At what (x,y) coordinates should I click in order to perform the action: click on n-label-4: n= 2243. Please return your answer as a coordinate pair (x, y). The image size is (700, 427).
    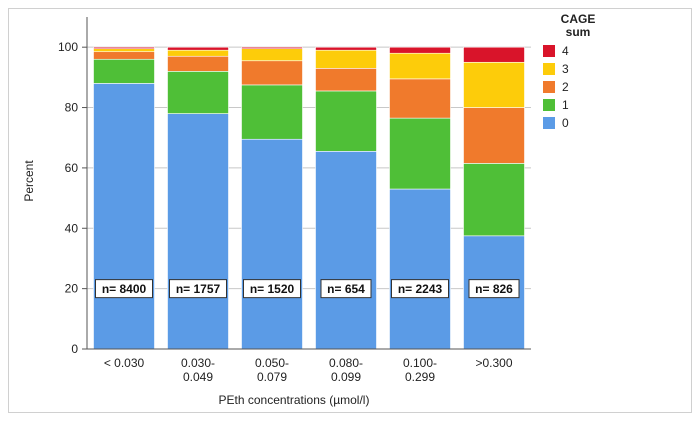
    Looking at the image, I should click on (420, 289).